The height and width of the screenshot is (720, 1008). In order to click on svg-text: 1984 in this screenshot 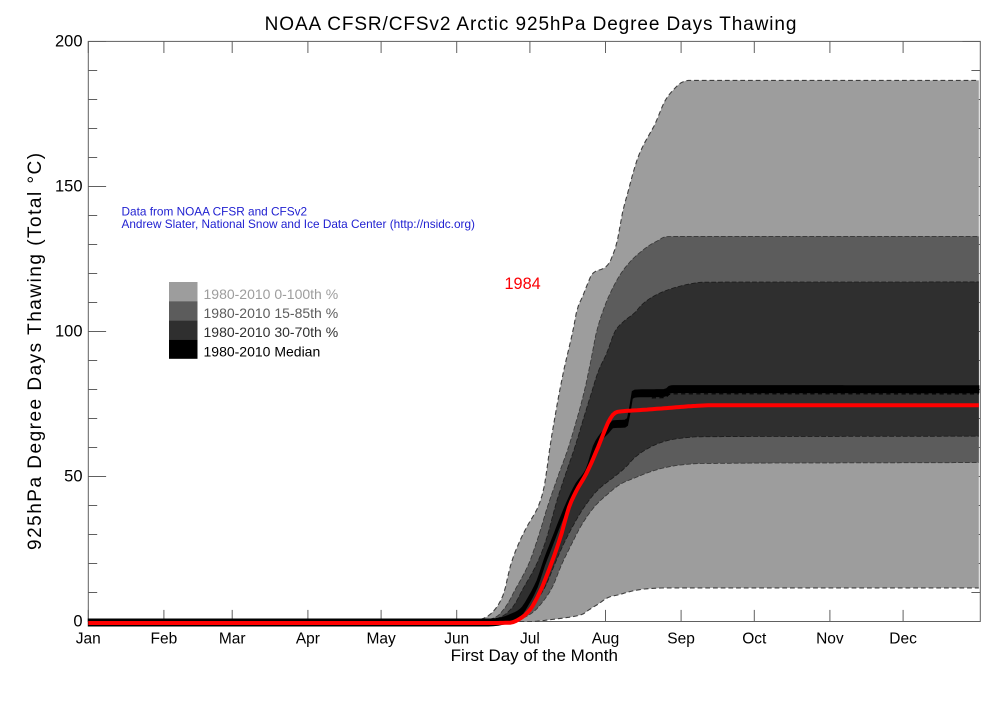, I will do `click(523, 284)`.